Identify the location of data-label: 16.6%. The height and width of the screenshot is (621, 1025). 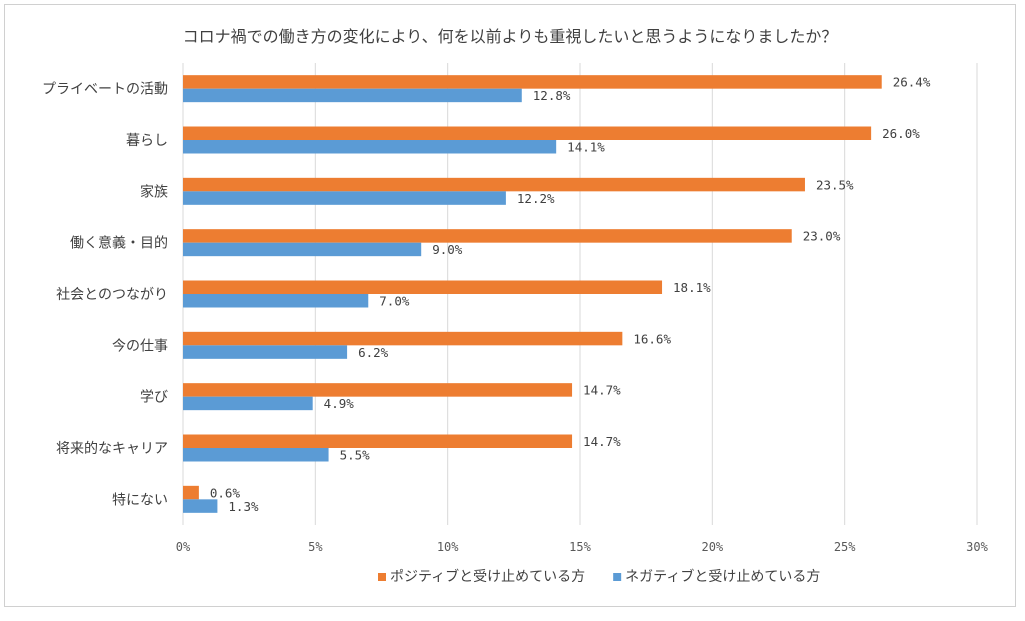
(652, 338).